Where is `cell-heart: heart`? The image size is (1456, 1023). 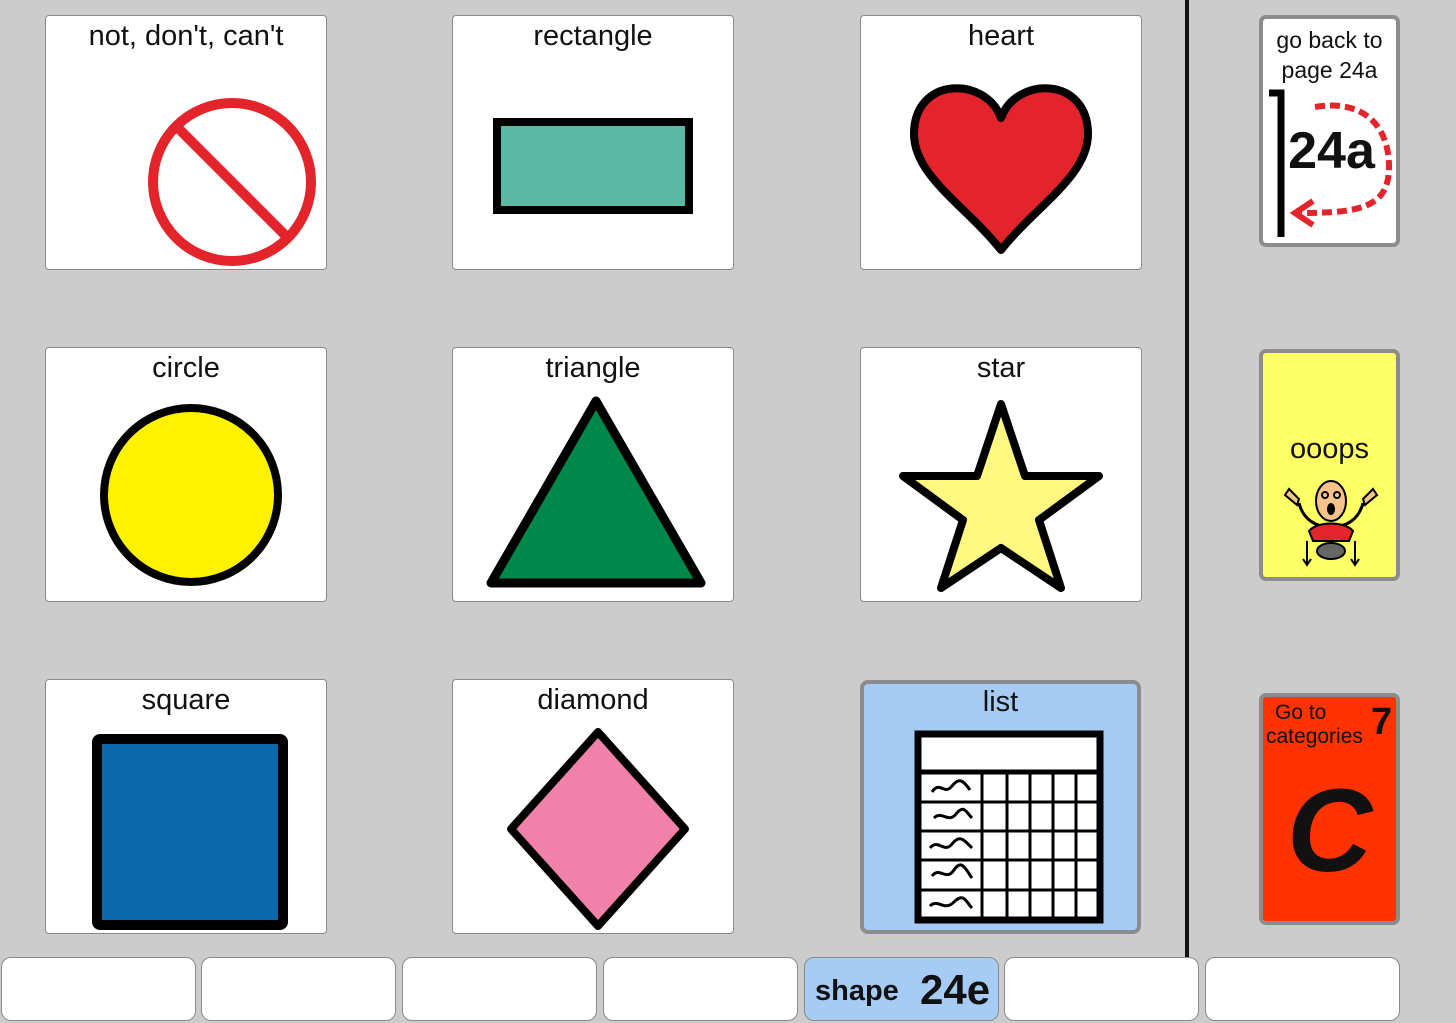
cell-heart: heart is located at coordinates (1001, 142).